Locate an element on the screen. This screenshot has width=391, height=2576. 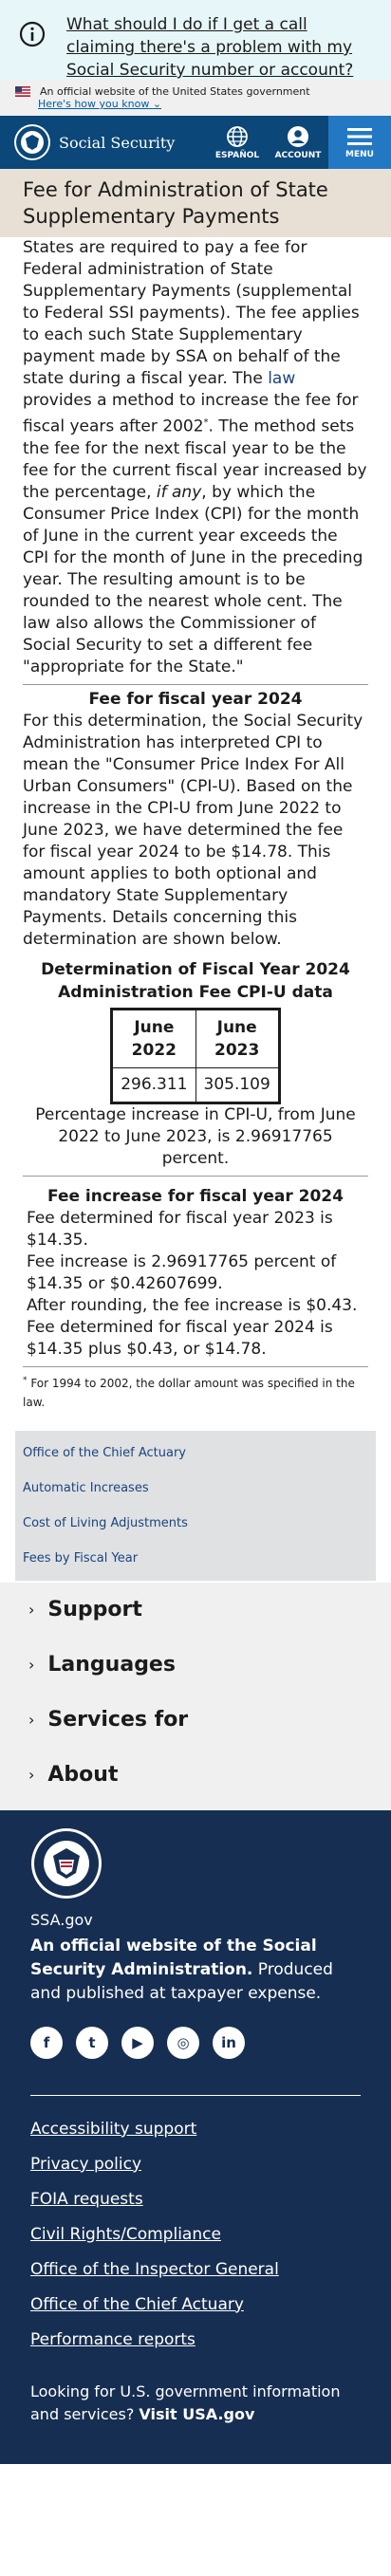
account-button: ACCOUNT is located at coordinates (298, 142).